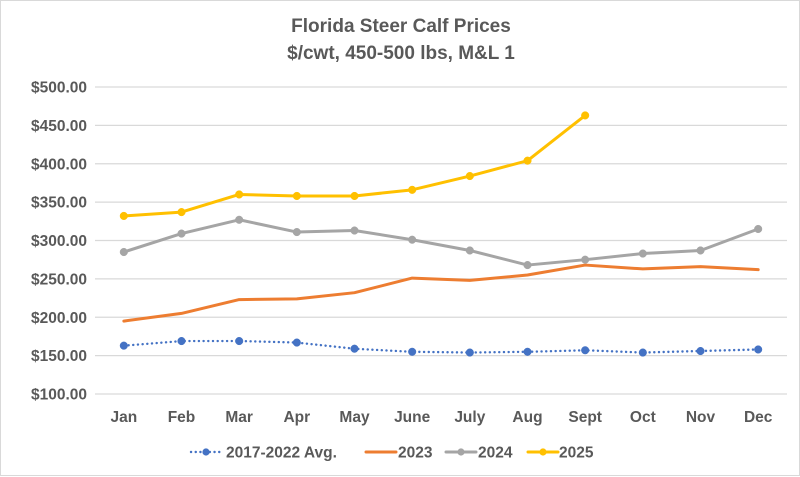  I want to click on legend-label: 2017-2022 Avg., so click(281, 453).